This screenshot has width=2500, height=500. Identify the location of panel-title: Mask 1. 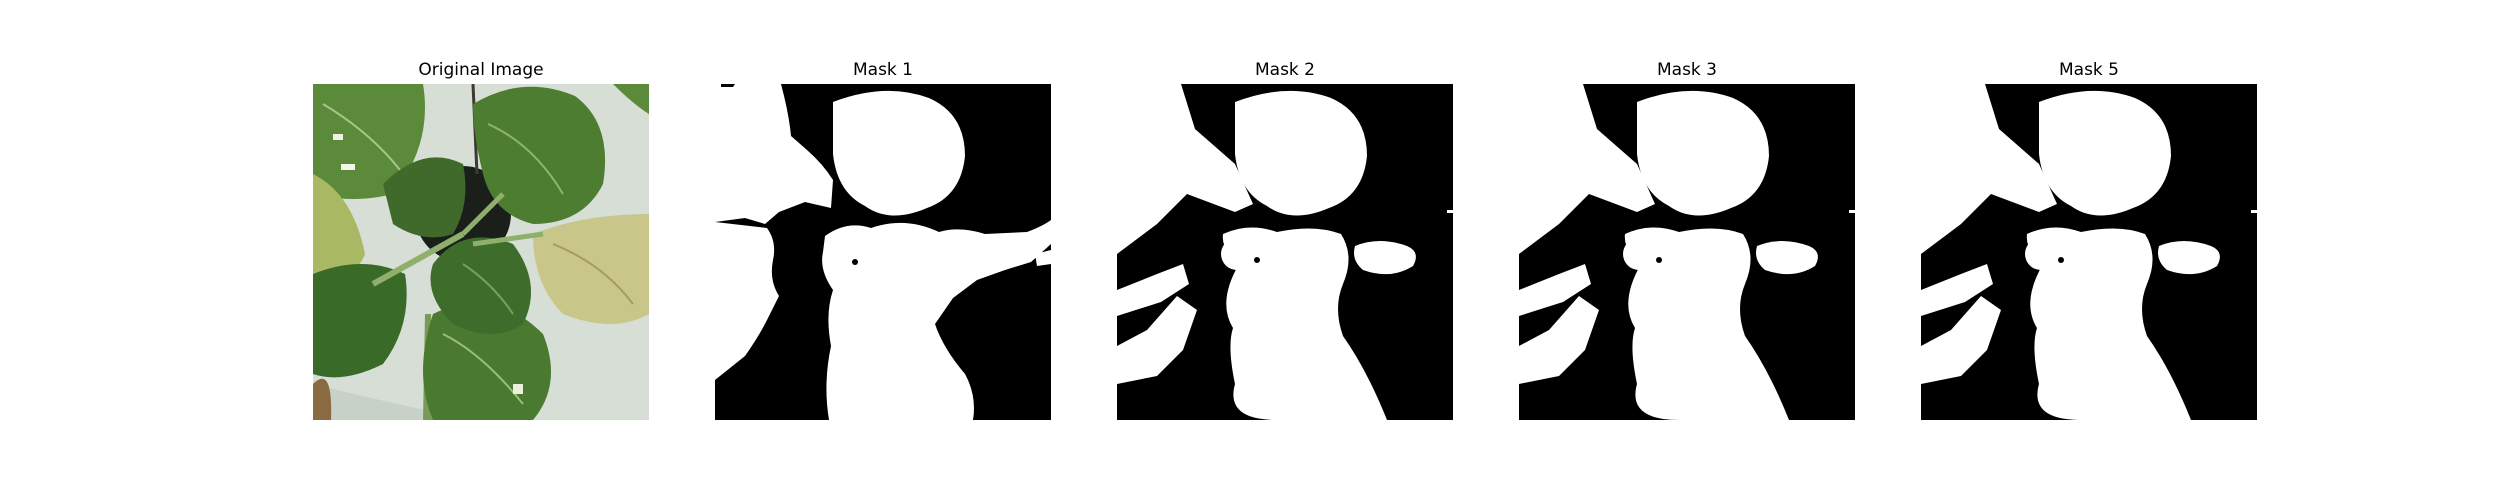
(882, 70).